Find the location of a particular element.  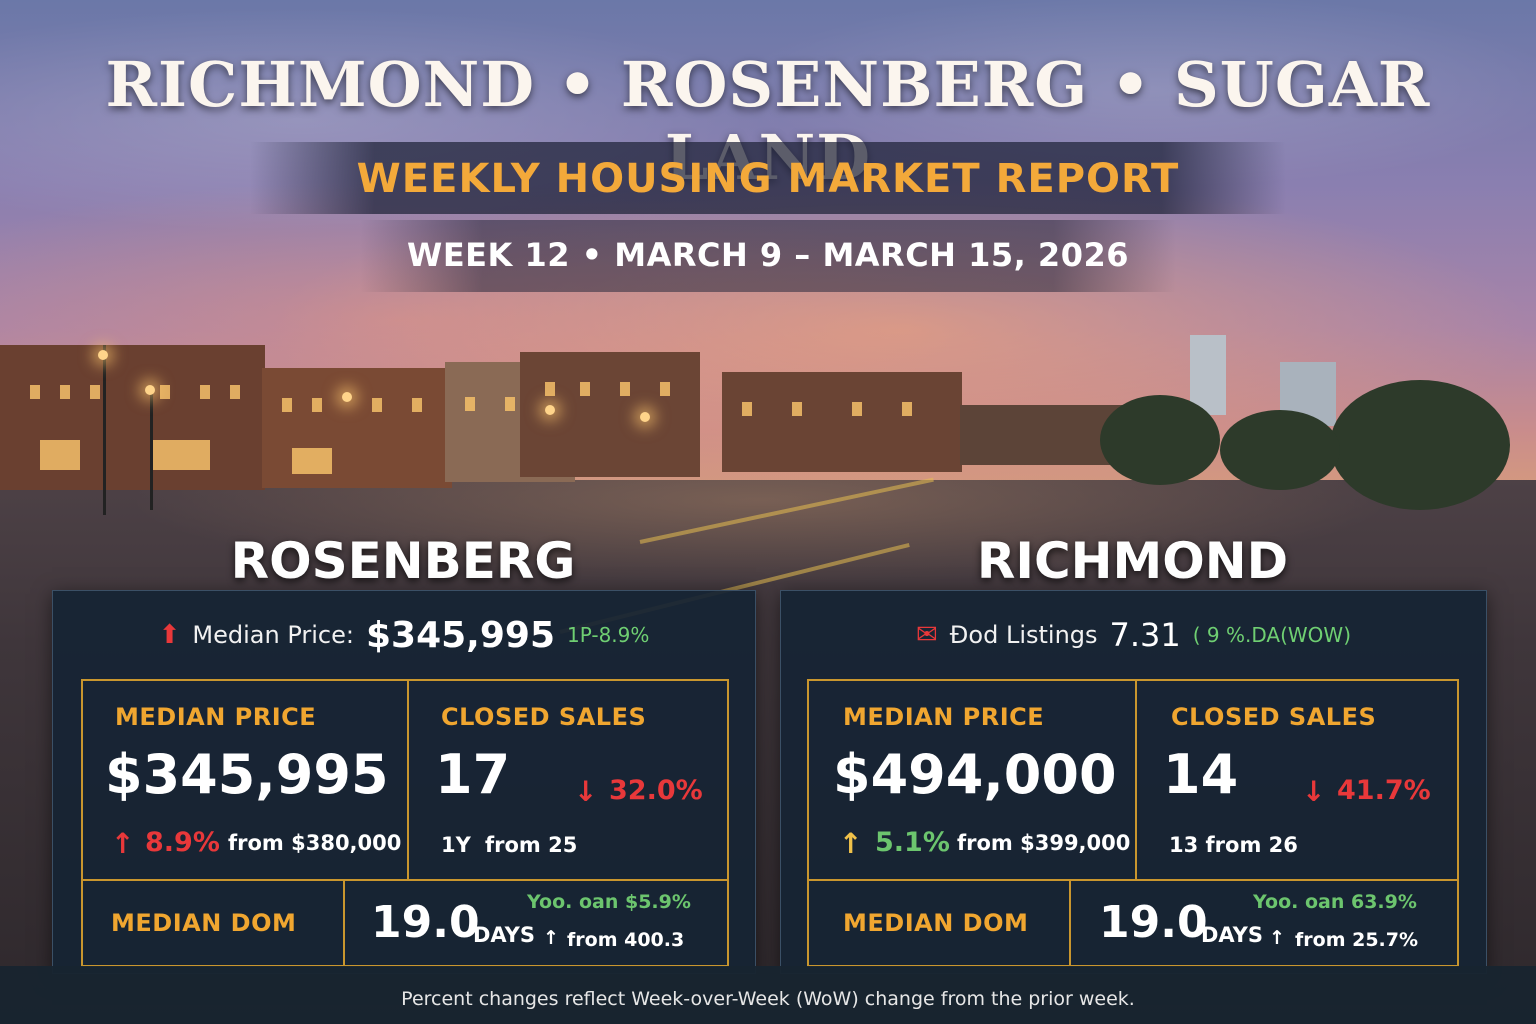

closed-sales-value: 17 is located at coordinates (473, 774).